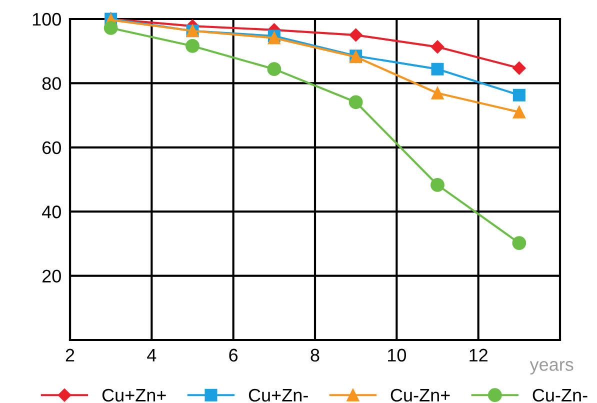 The height and width of the screenshot is (403, 597). Describe the element at coordinates (315, 355) in the screenshot. I see `x-tick-label: 8` at that location.